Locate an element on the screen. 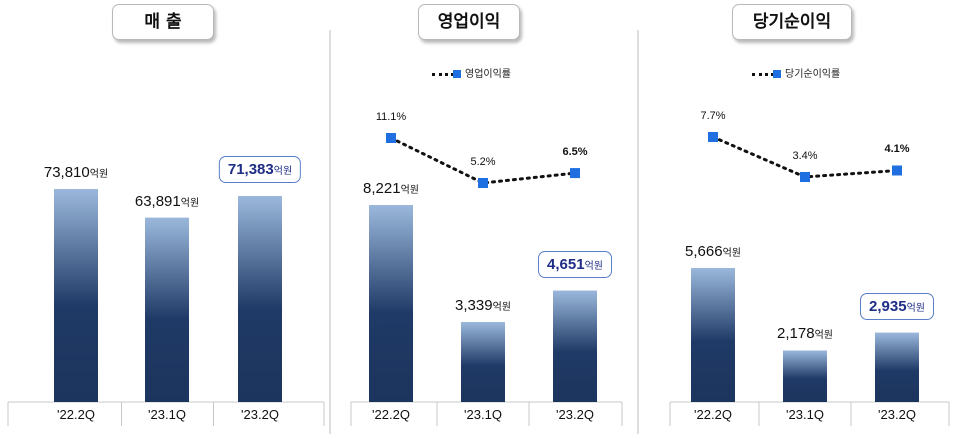 This screenshot has width=960, height=434. value-number: 71,383 is located at coordinates (250, 169).